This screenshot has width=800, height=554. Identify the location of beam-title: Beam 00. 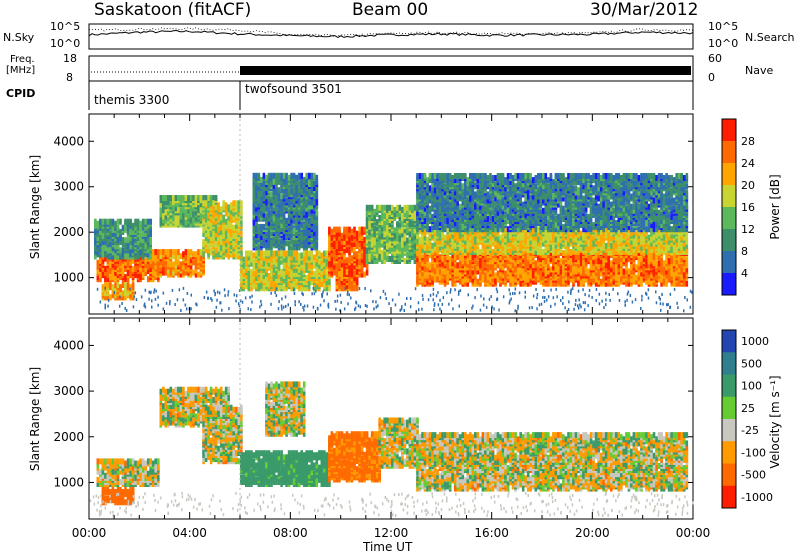
(390, 10).